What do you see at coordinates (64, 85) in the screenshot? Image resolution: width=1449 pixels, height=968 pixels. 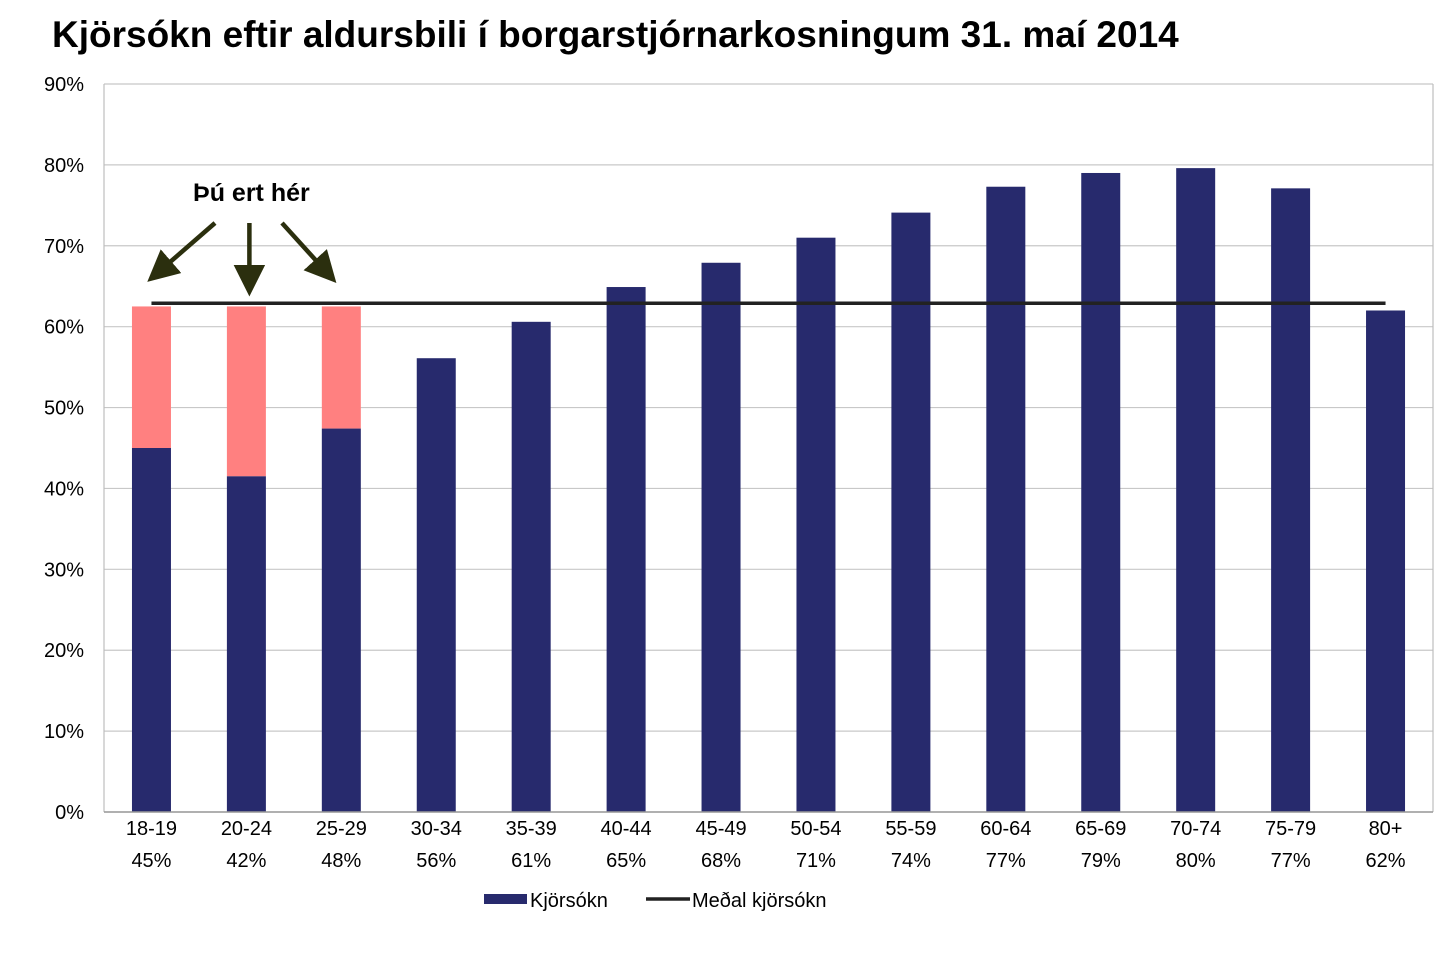 I see `y-tick-label: 90%` at bounding box center [64, 85].